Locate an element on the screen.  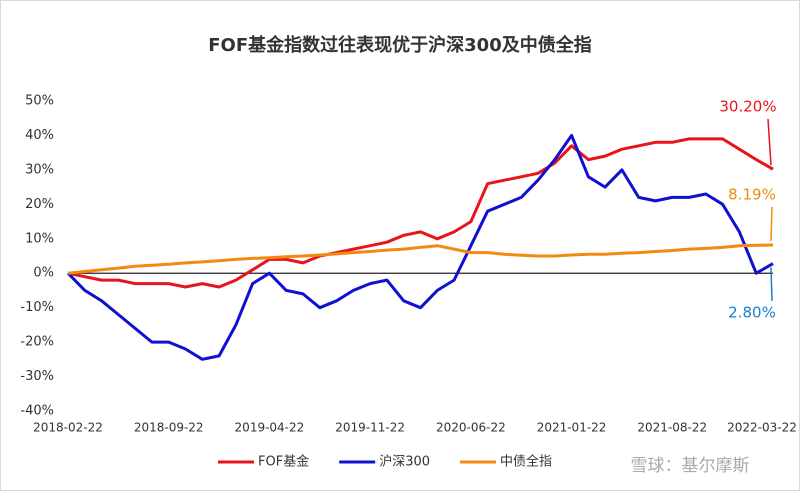
annotation: 30.20% is located at coordinates (747, 107).